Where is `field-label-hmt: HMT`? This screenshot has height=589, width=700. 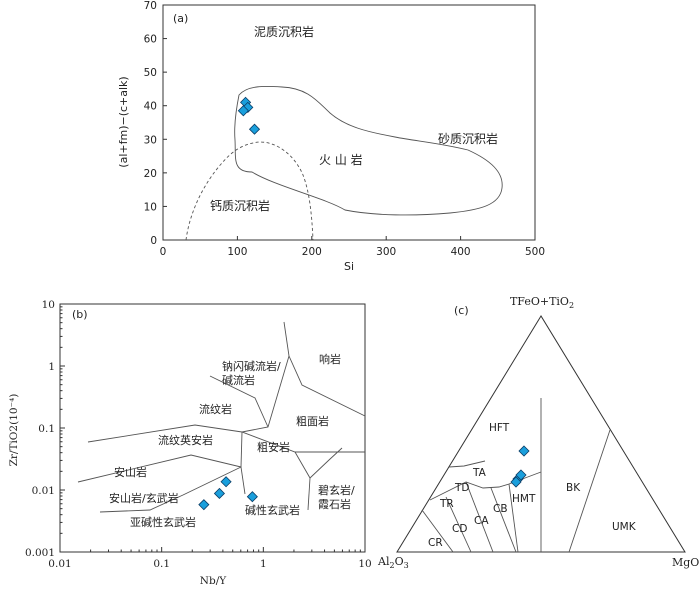 field-label-hmt: HMT is located at coordinates (524, 499).